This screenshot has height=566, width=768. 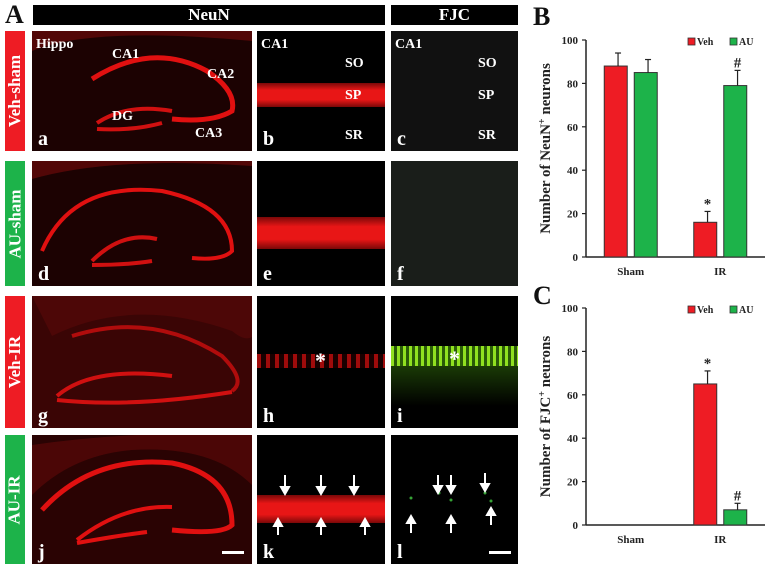 I want to click on panel-letter-j: j, so click(x=41, y=552).